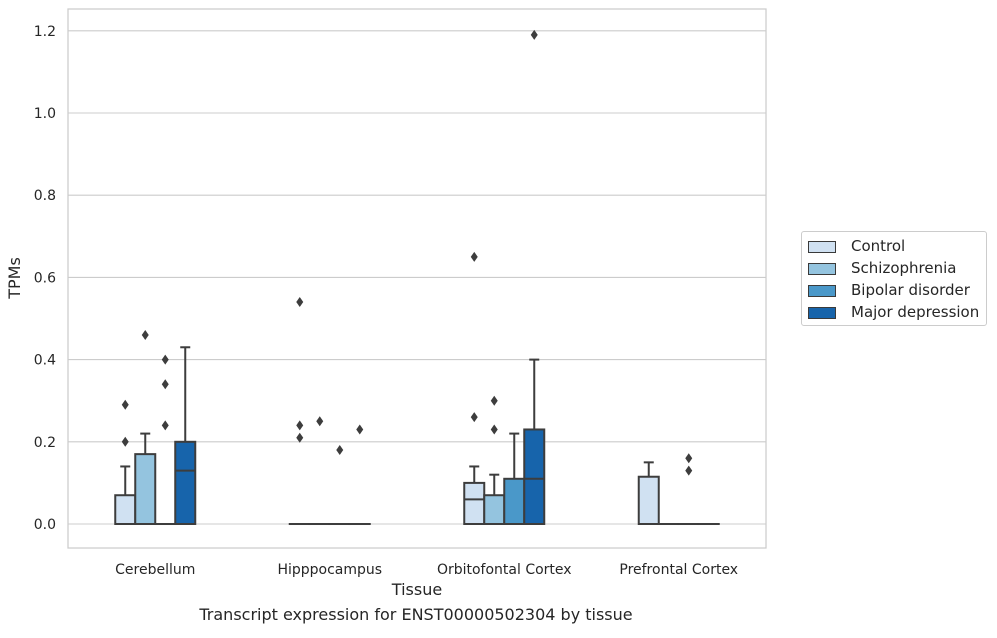  I want to click on y-tick-labels: 0.0 0.2 0.4 0.6 0.8 1.0 1.2, so click(45, 278).